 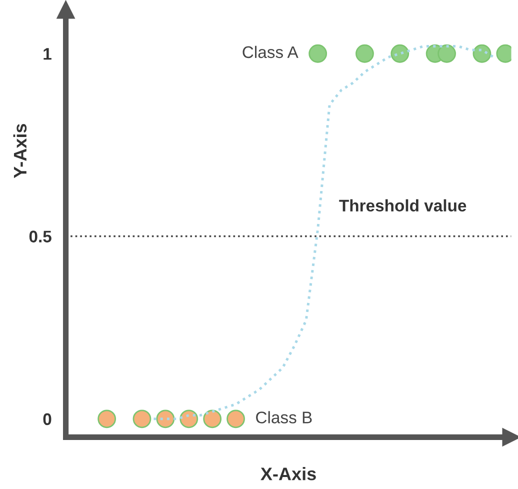 I want to click on series-label: Class A, so click(x=270, y=52).